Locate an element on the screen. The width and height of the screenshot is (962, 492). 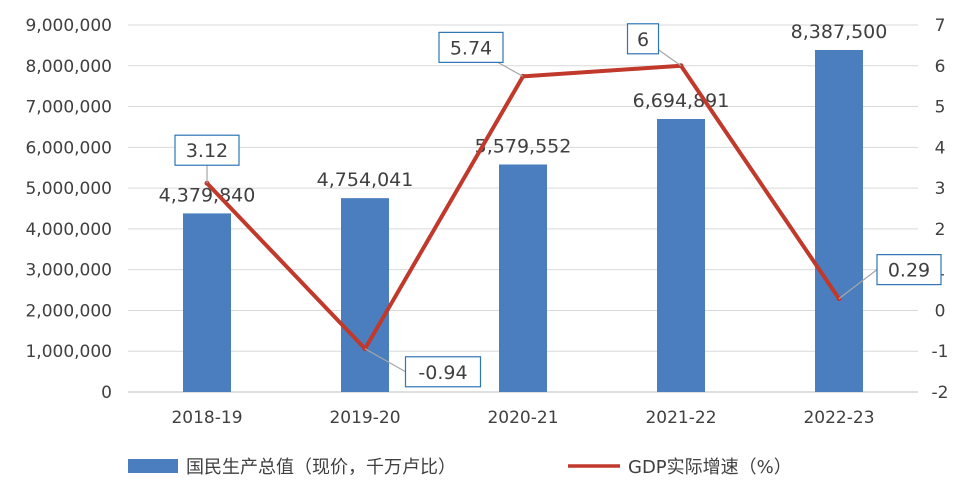
left-tick-label: 6,000,000 is located at coordinates (68, 148).